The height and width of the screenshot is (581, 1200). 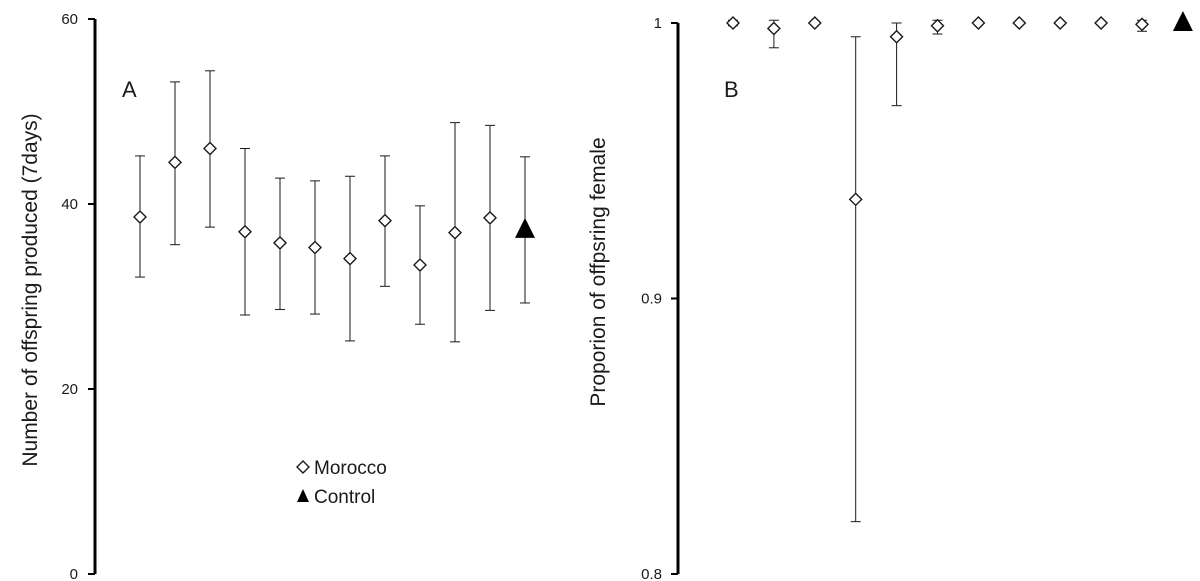 What do you see at coordinates (1182, 21) in the screenshot?
I see `panel-b-point-control` at bounding box center [1182, 21].